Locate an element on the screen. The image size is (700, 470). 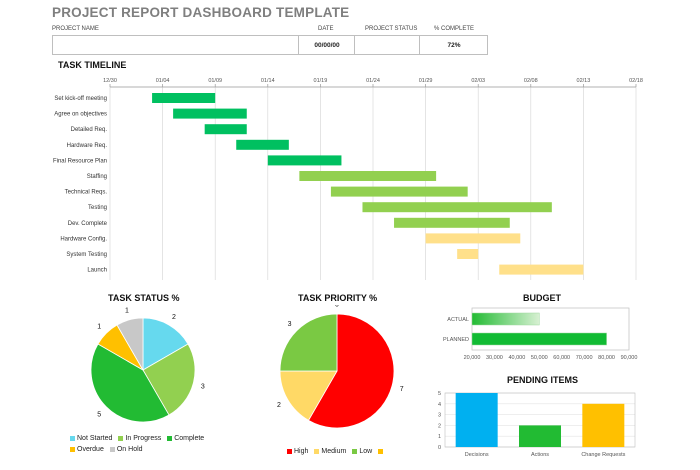
task-label: Hardware Req. is located at coordinates (87, 146).